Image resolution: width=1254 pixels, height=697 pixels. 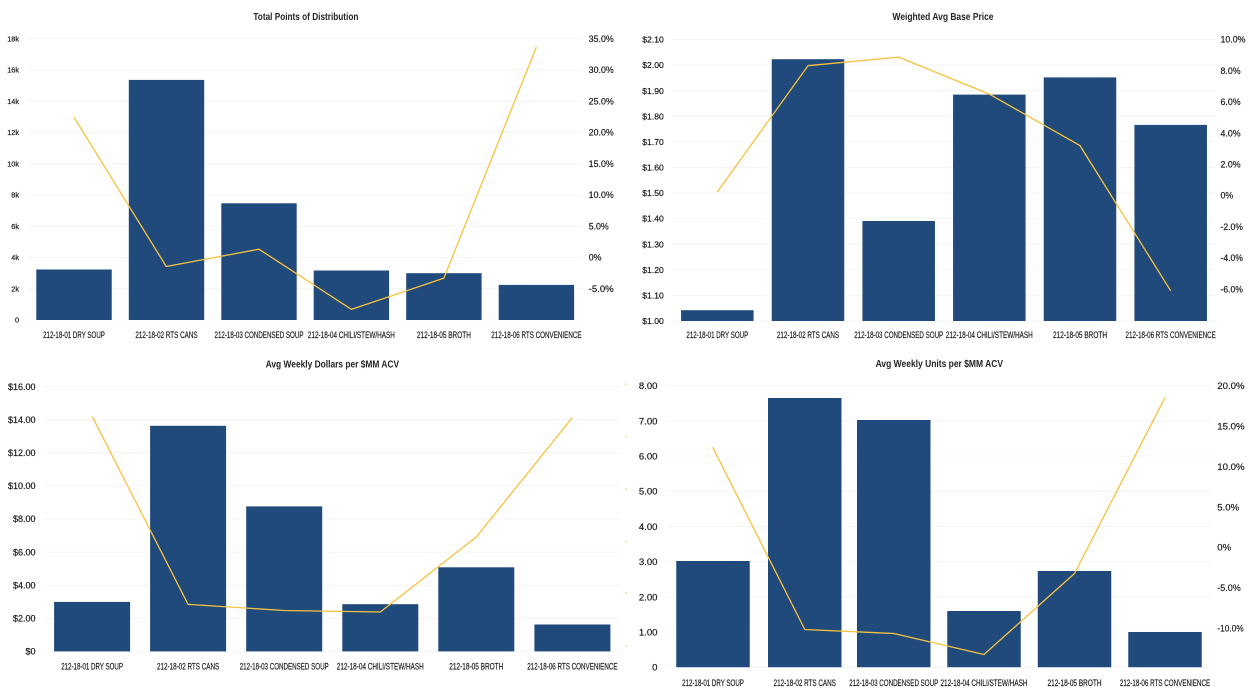 I want to click on svg-text: Avg Weekly Units per $MM ACV, so click(x=940, y=364).